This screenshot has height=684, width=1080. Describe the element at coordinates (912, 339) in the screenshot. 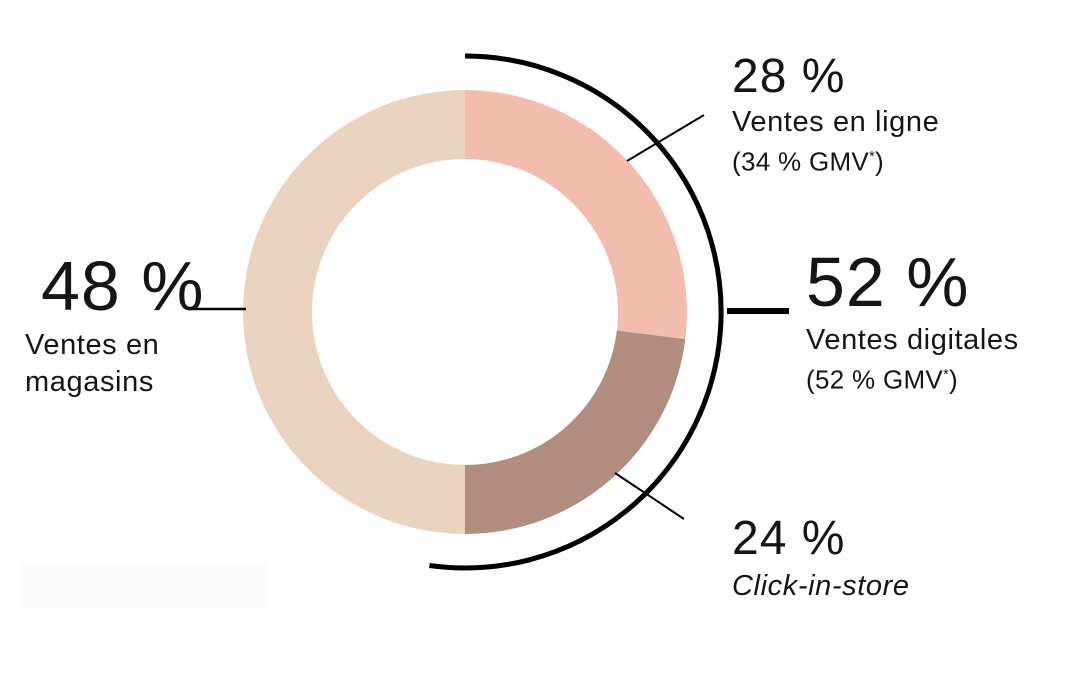

I see `ventes-digitales-name: Ventes digitales` at that location.